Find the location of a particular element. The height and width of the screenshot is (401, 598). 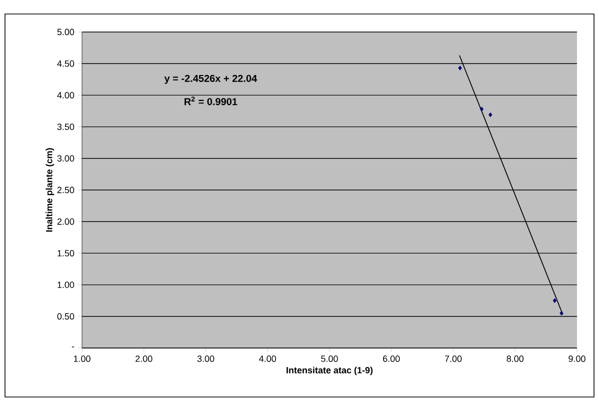

y-axis-title: Inaltime plante (cm) is located at coordinates (50, 190).